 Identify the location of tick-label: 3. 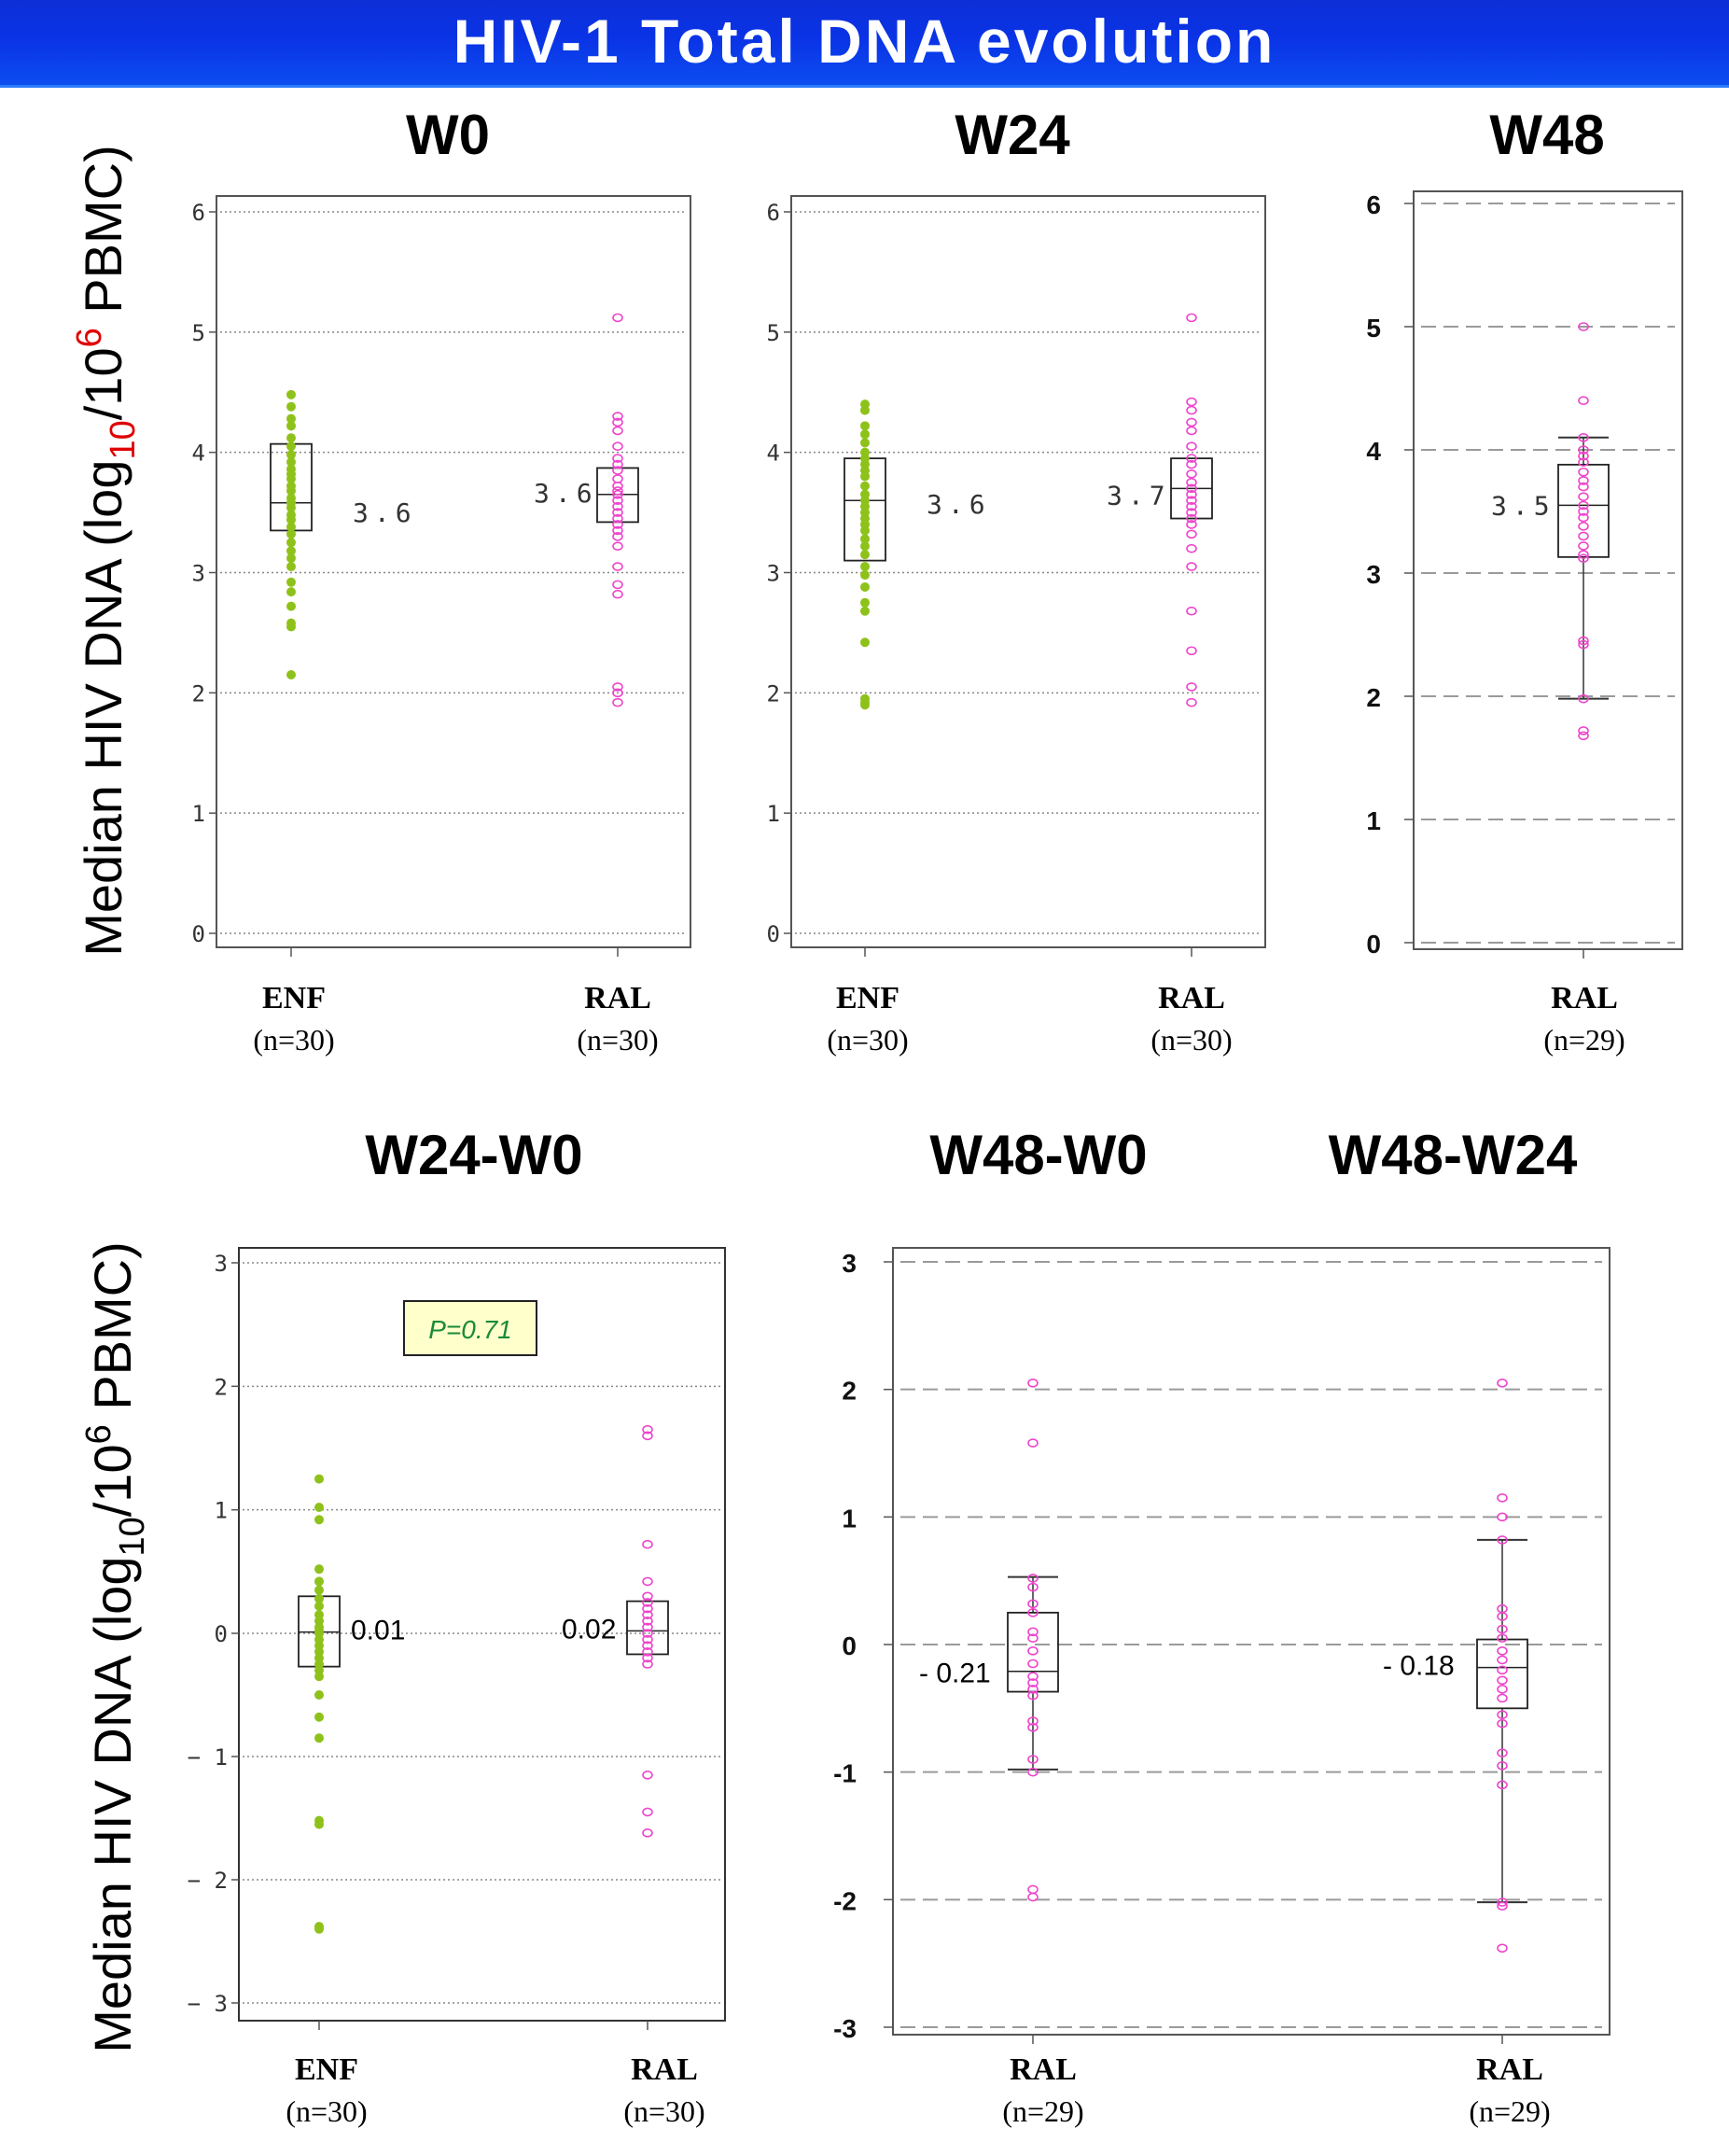
(849, 1263).